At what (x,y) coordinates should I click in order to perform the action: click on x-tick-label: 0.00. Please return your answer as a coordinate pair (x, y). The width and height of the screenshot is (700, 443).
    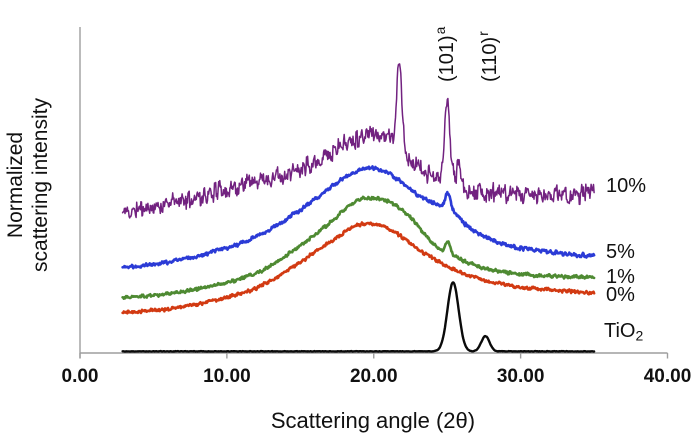
    Looking at the image, I should click on (80, 376).